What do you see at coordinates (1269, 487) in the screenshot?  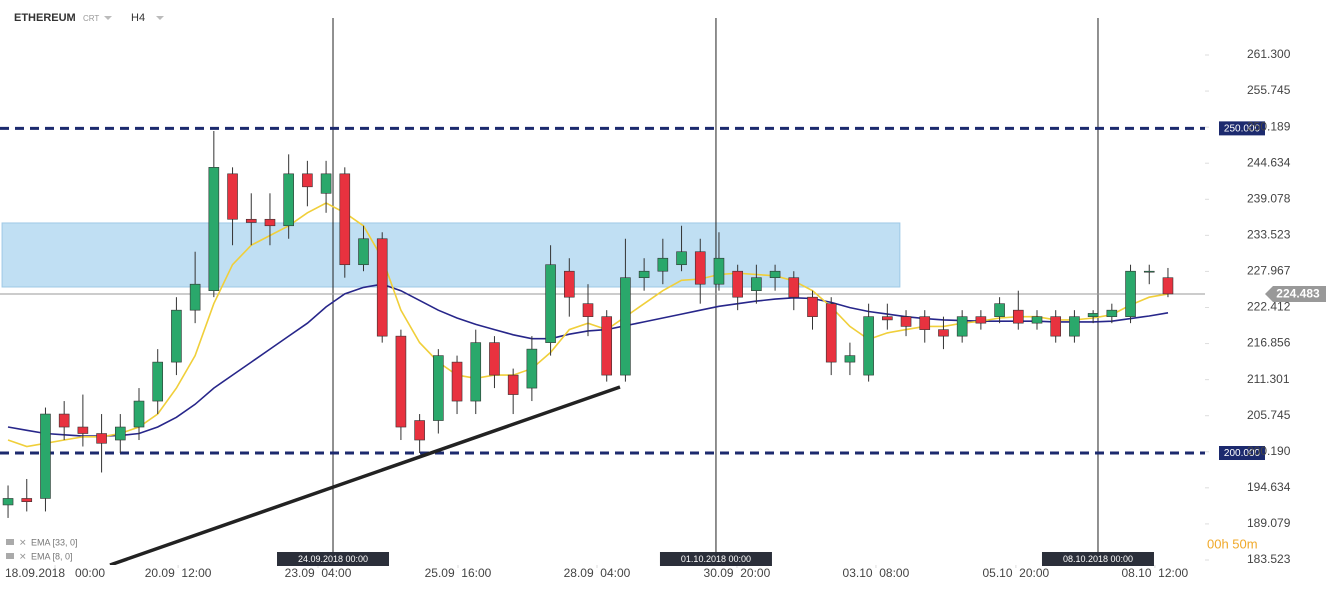 I see `y-tick-label: 194.634` at bounding box center [1269, 487].